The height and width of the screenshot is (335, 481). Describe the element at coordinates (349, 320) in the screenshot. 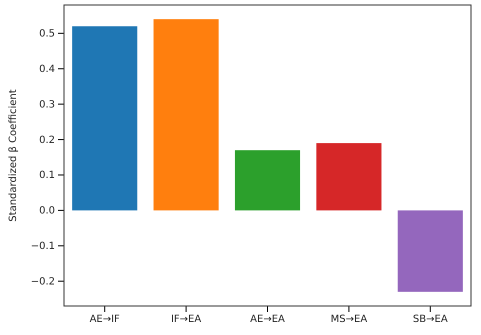

I see `x-tick-label: MS→EA` at that location.